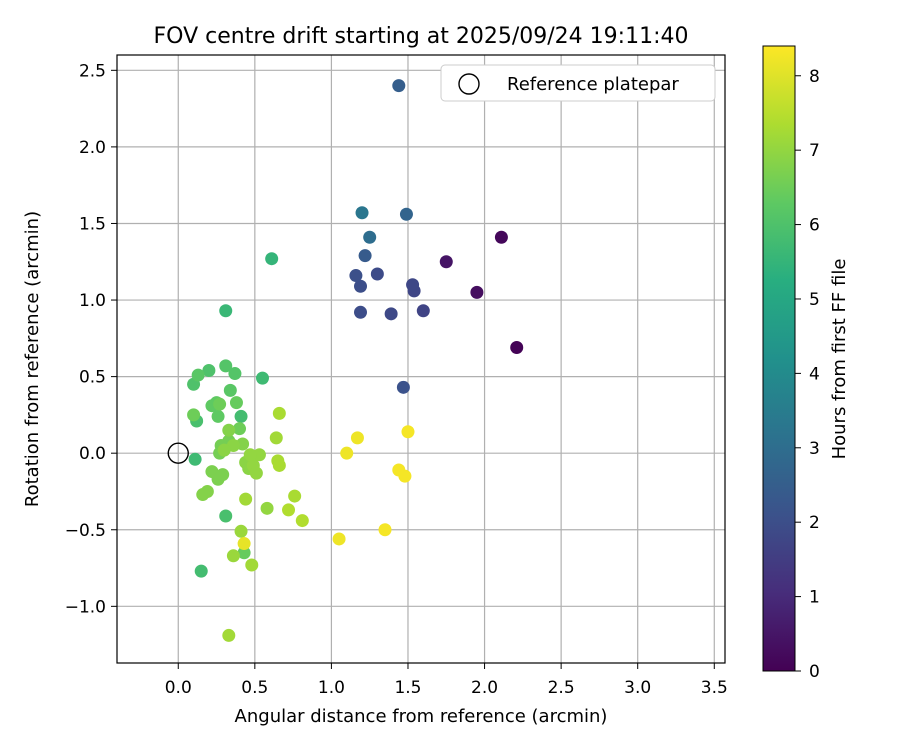  Describe the element at coordinates (814, 226) in the screenshot. I see `colorbar-tick-label: 6` at that location.